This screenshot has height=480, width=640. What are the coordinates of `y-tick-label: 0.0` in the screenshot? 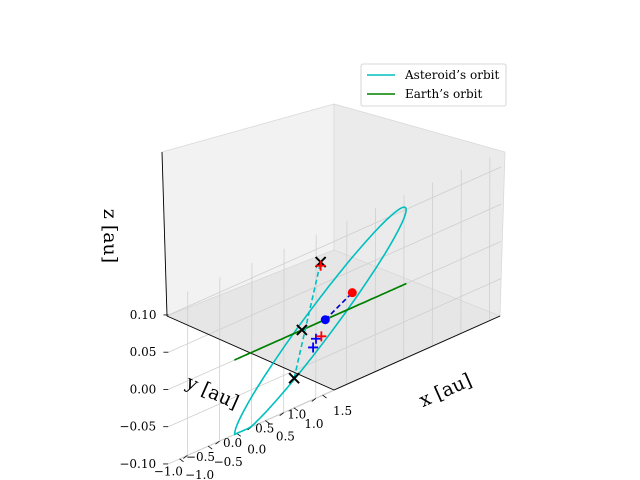 It's located at (232, 443).